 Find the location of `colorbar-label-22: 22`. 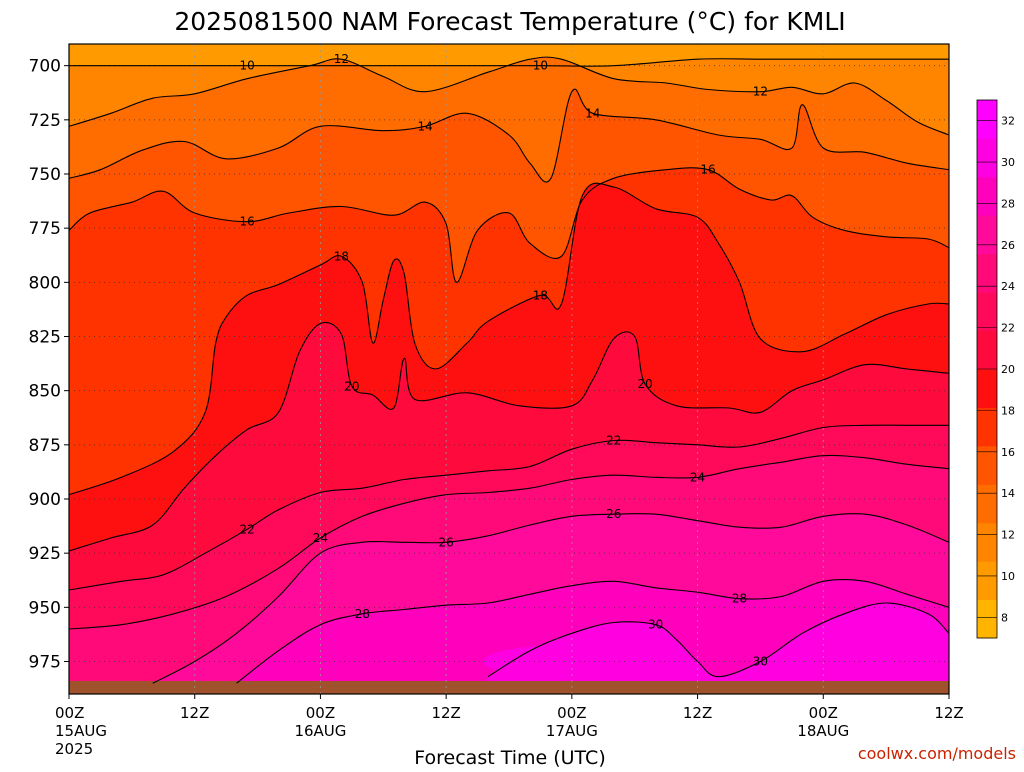

colorbar-label-22: 22 is located at coordinates (1008, 328).